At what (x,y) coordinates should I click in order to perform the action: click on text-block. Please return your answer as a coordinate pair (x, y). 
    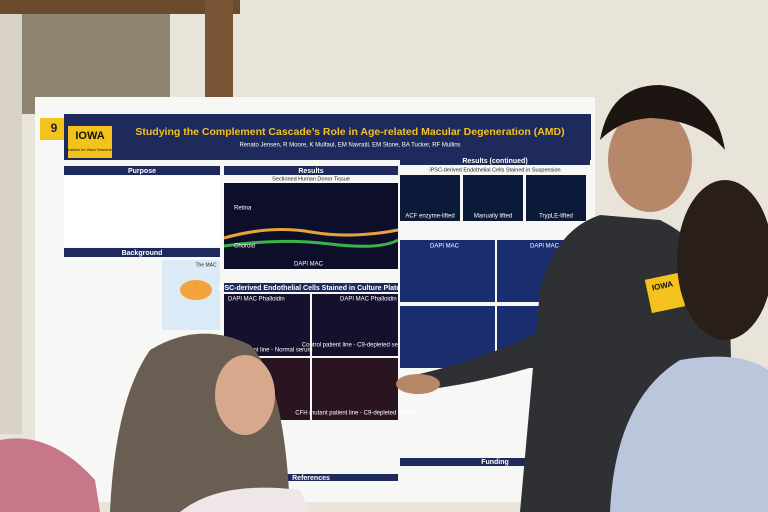
    Looking at the image, I should click on (142, 211).